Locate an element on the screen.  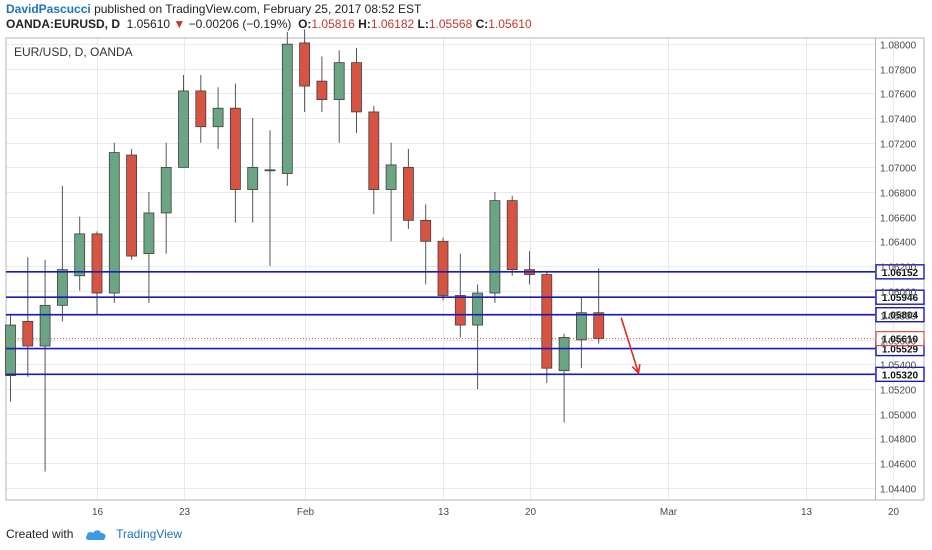
last-price-box is located at coordinates (900, 339).